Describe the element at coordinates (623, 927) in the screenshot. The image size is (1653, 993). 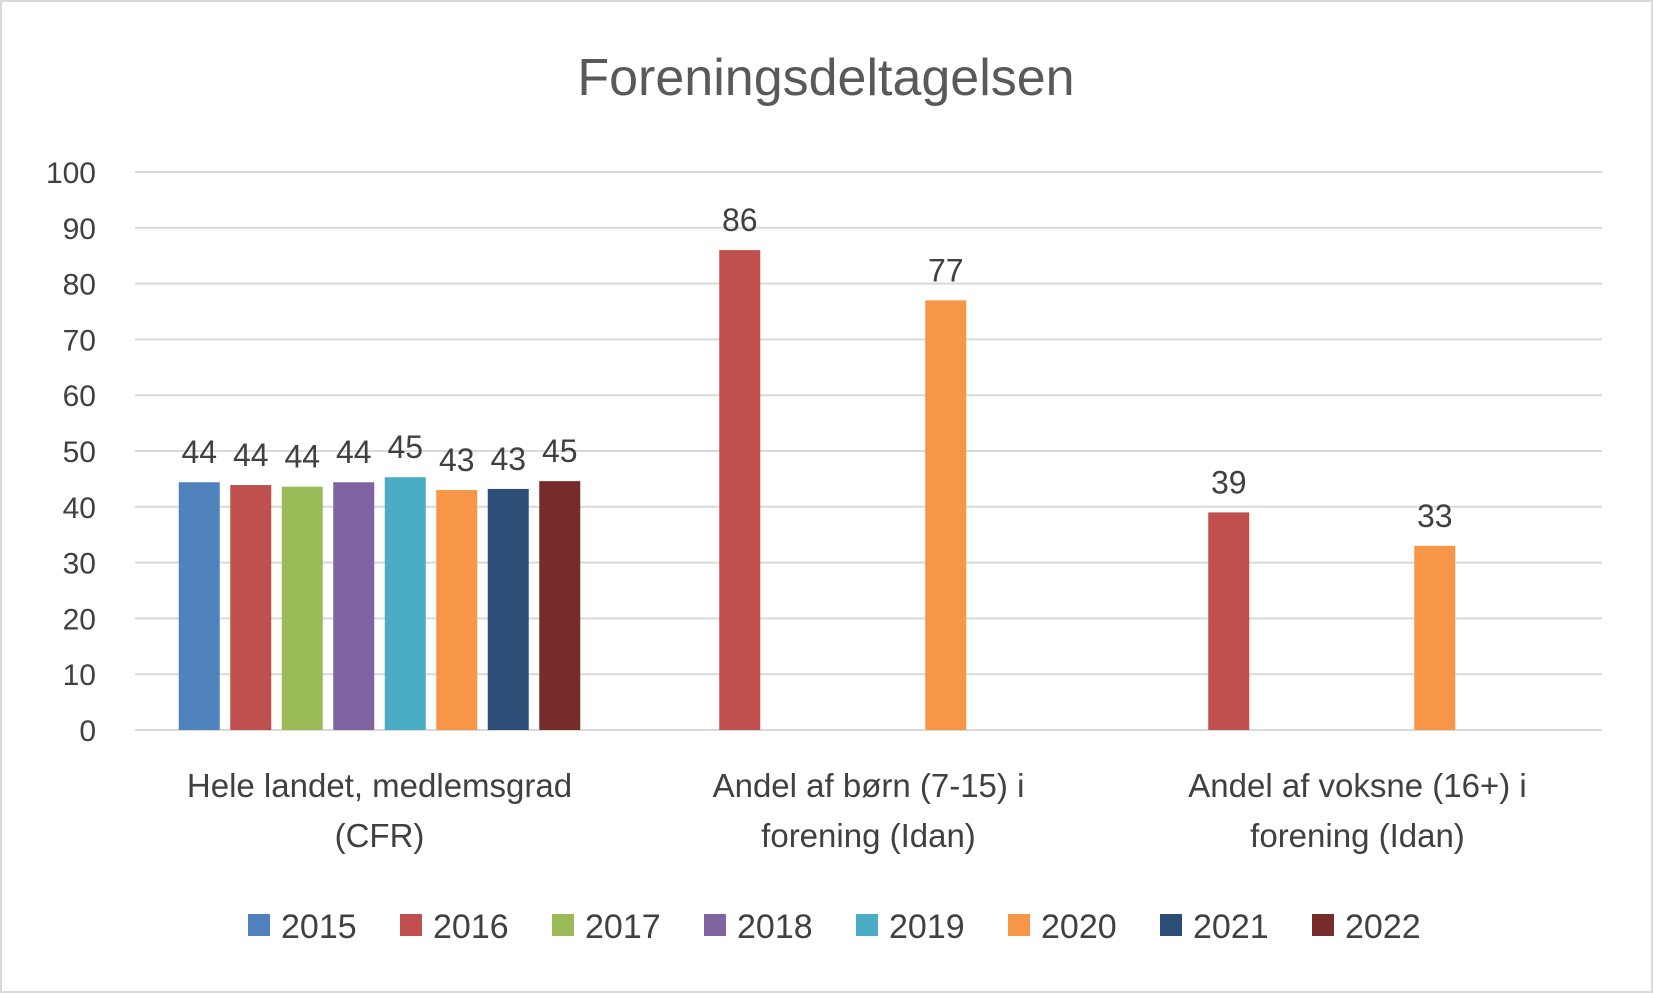
I see `legend-label: 2017` at that location.